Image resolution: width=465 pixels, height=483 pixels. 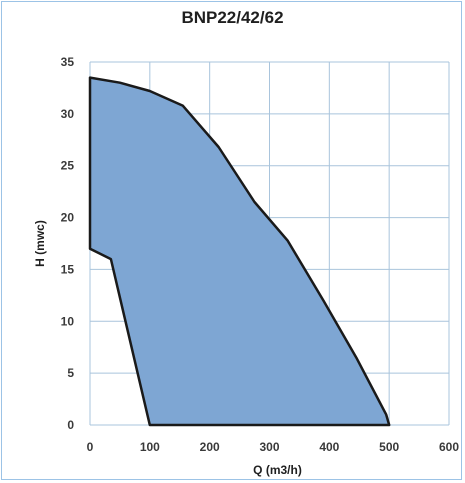 I want to click on x-tick-label: 200, so click(x=210, y=447).